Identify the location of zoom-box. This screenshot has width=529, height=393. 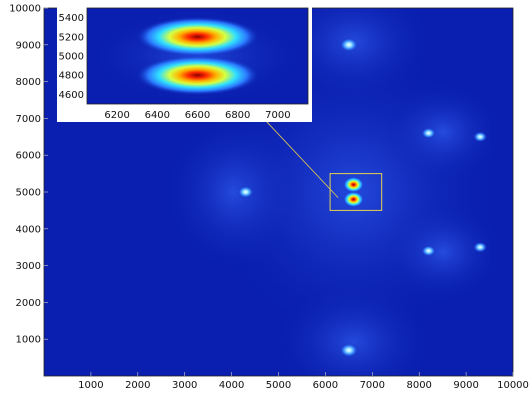
(356, 192).